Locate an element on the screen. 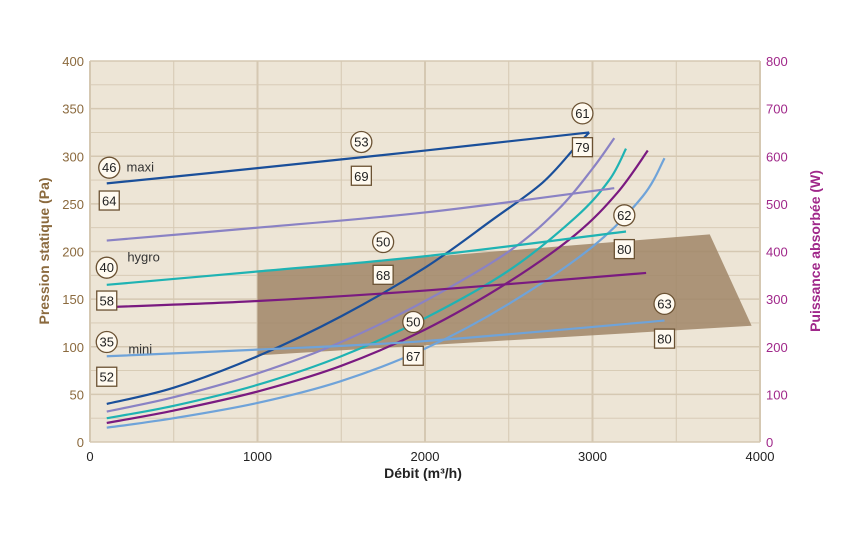  circle-marker: 62 is located at coordinates (624, 215).